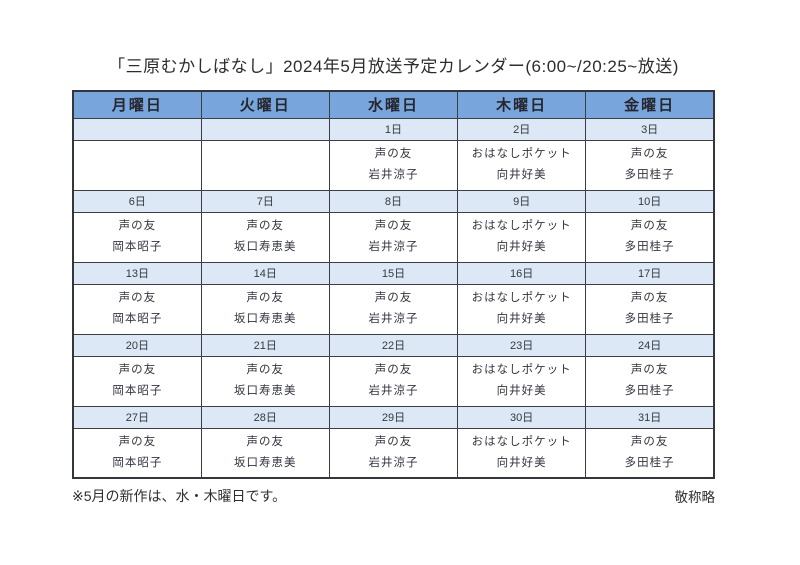  I want to click on weekday-header-thursday: 木曜日, so click(522, 104).